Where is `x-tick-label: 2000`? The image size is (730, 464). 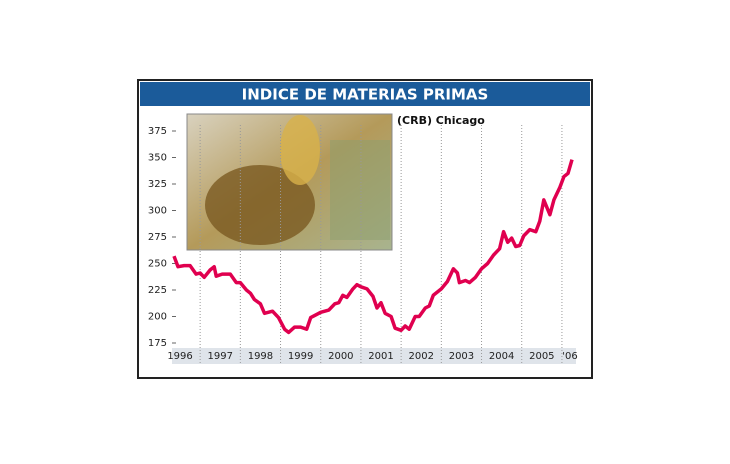 x-tick-label: 2000 is located at coordinates (340, 356).